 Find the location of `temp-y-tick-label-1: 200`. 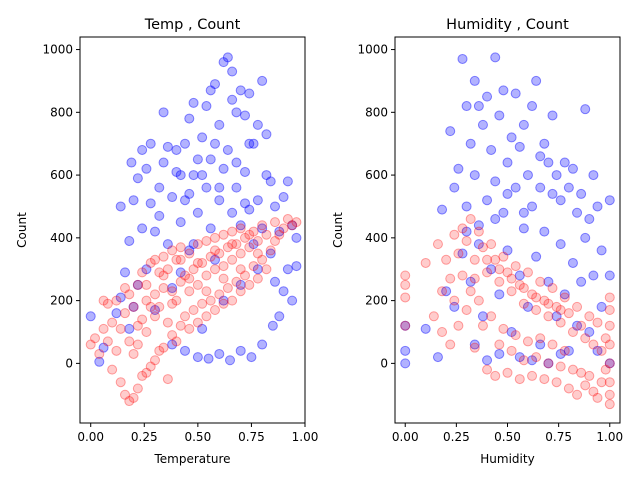

temp-y-tick-label-1: 200 is located at coordinates (61, 301).